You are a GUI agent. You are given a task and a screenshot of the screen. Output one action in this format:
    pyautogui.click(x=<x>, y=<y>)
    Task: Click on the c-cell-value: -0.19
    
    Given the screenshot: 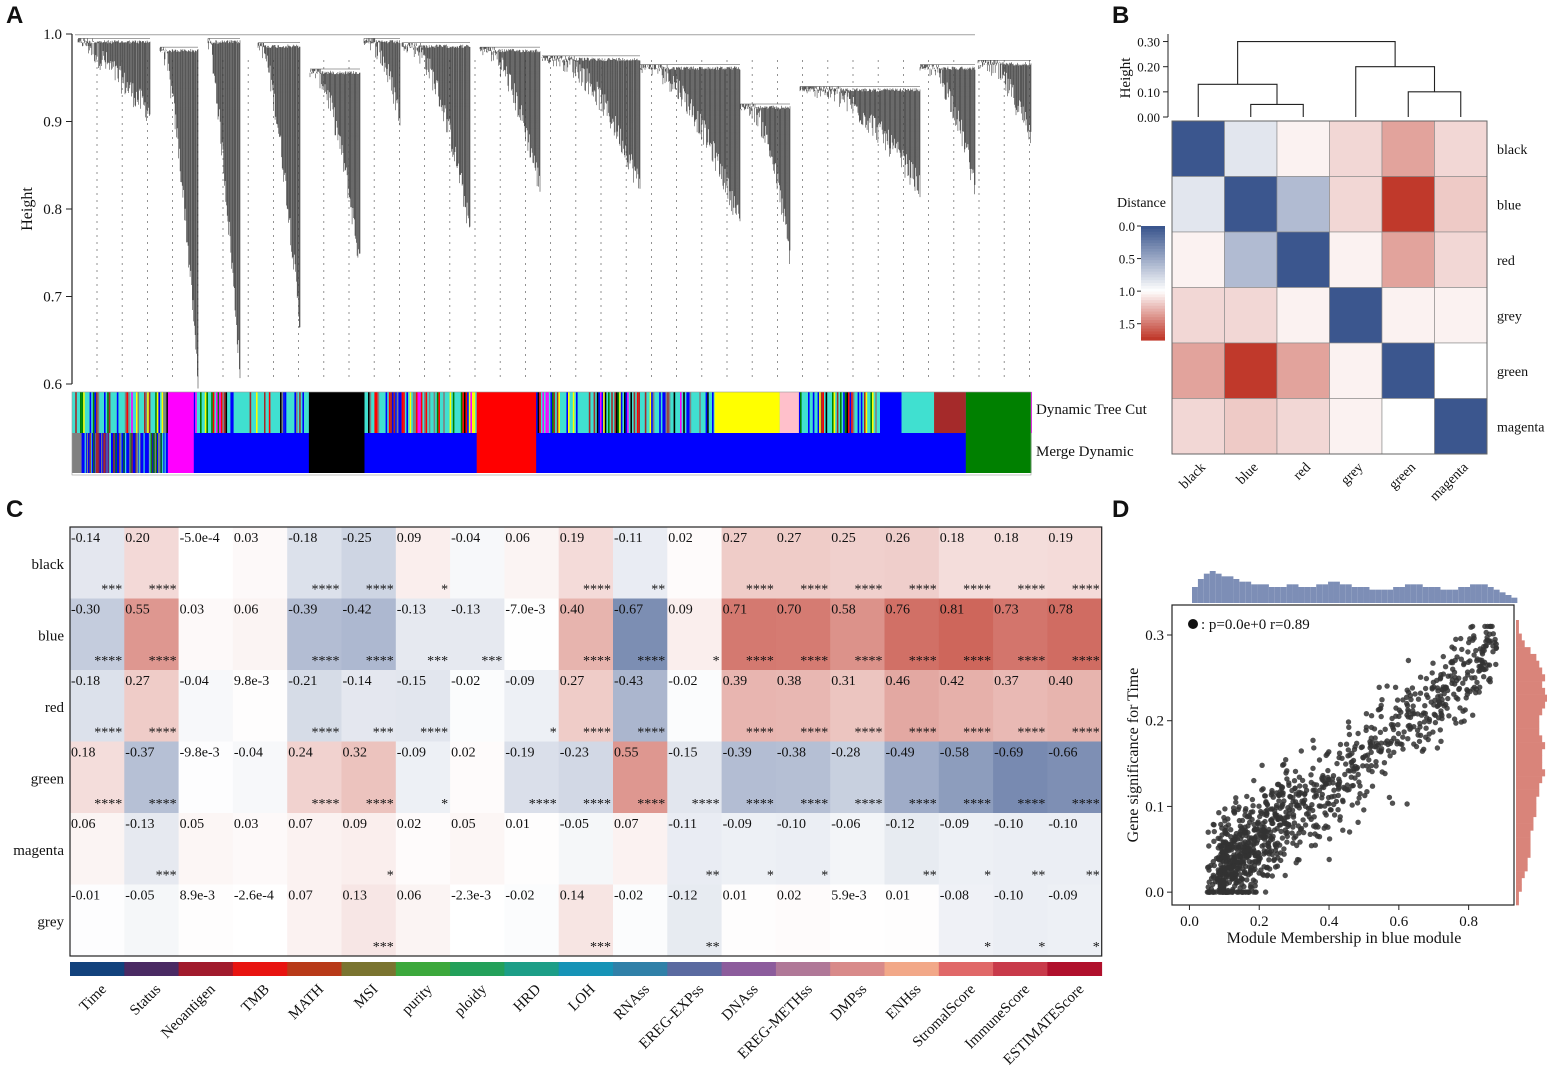 What is the action you would take?
    pyautogui.click(x=519, y=753)
    